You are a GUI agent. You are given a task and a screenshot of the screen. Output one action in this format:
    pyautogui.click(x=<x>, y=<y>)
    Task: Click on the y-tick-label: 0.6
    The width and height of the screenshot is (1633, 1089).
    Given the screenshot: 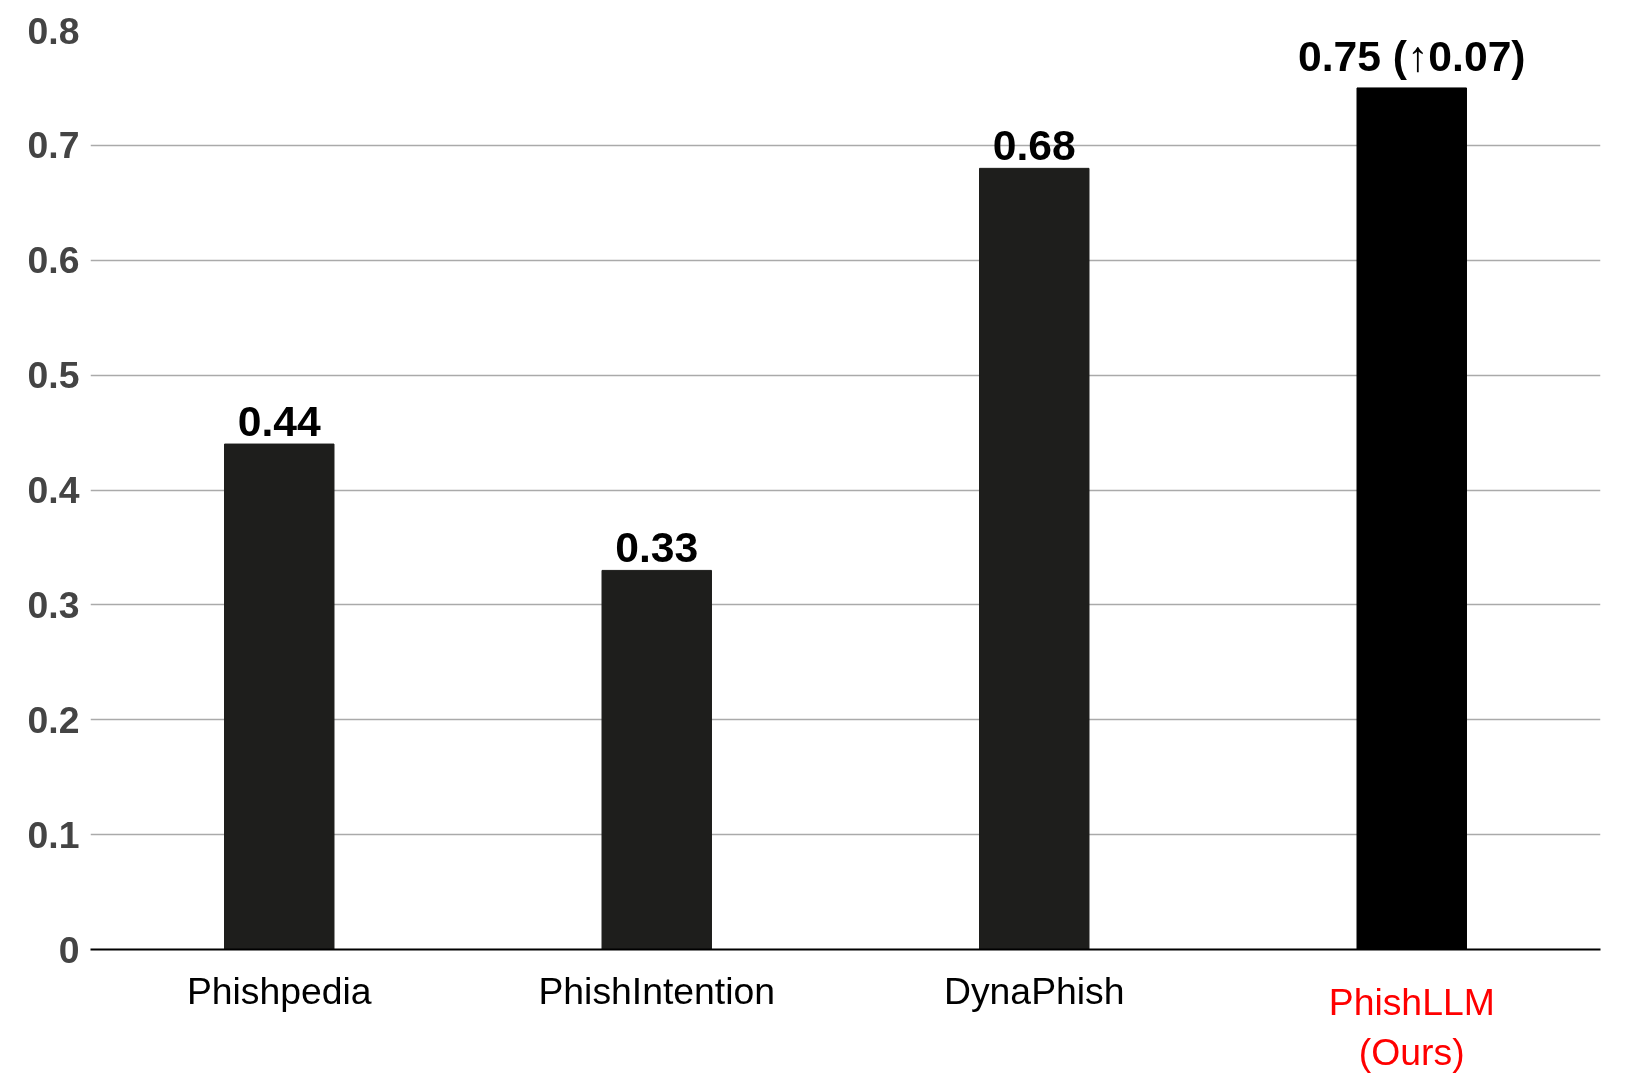 What is the action you would take?
    pyautogui.click(x=53, y=260)
    